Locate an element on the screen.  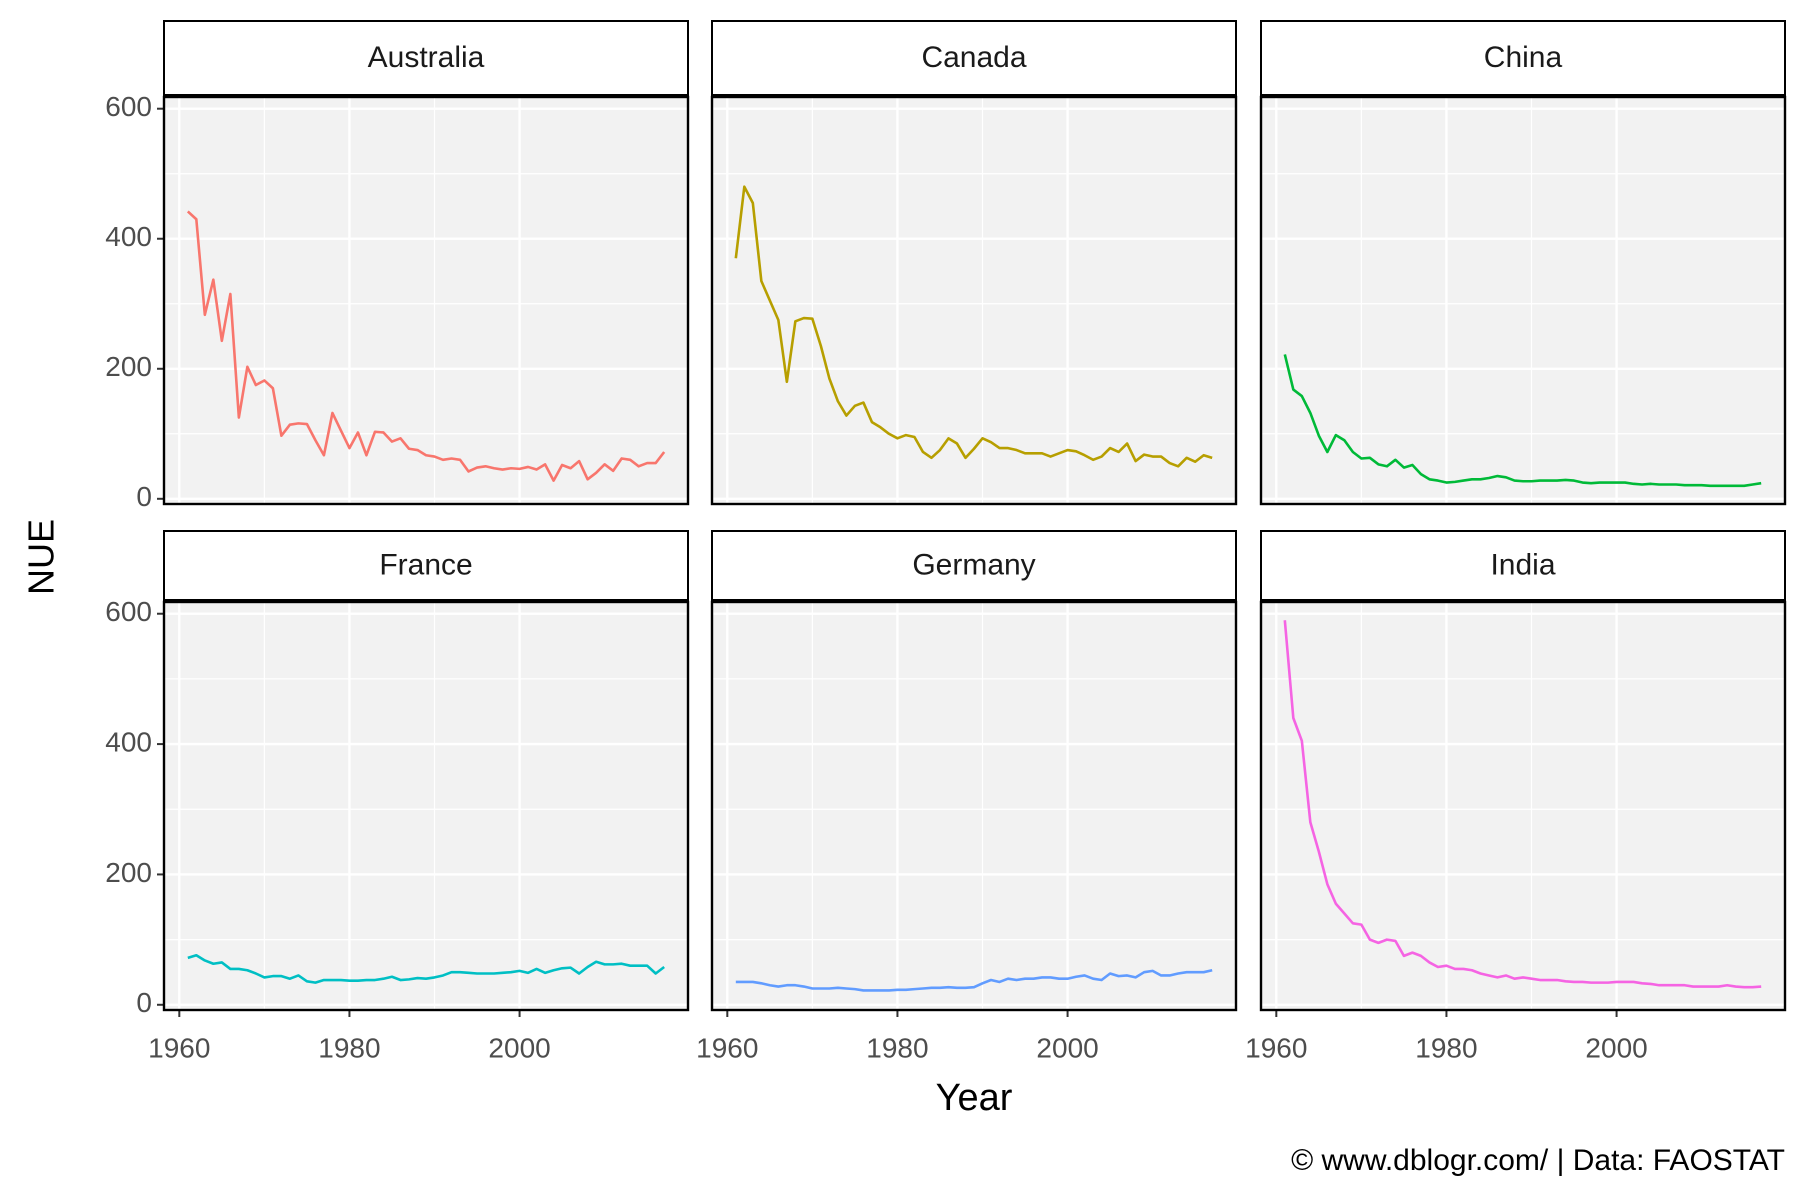
facet-title: India is located at coordinates (1522, 564).